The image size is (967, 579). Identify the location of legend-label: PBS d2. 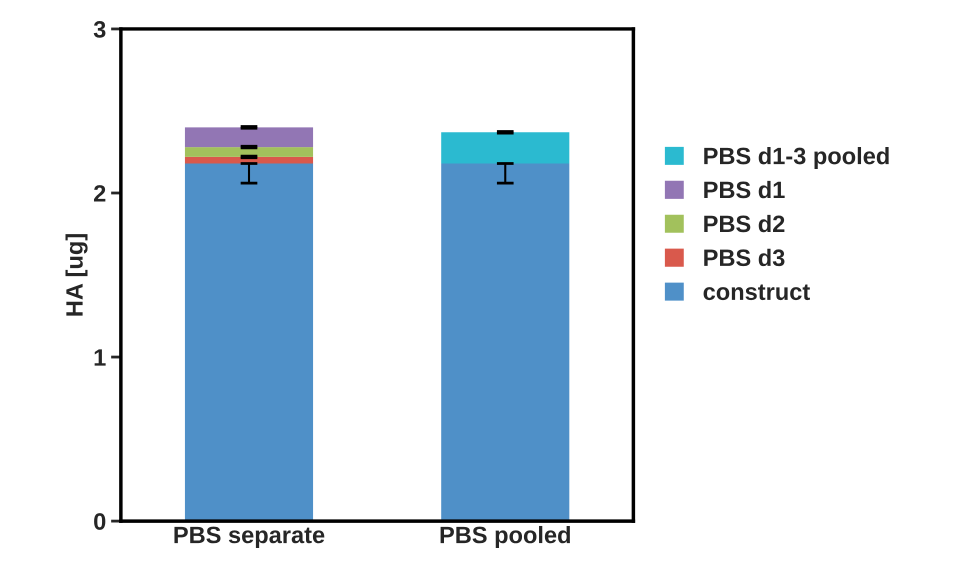
(744, 223).